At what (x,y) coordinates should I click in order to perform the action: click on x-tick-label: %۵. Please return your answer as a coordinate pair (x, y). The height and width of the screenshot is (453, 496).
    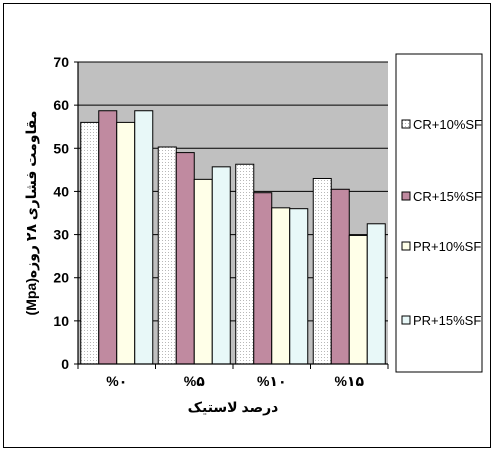
    Looking at the image, I should click on (194, 381).